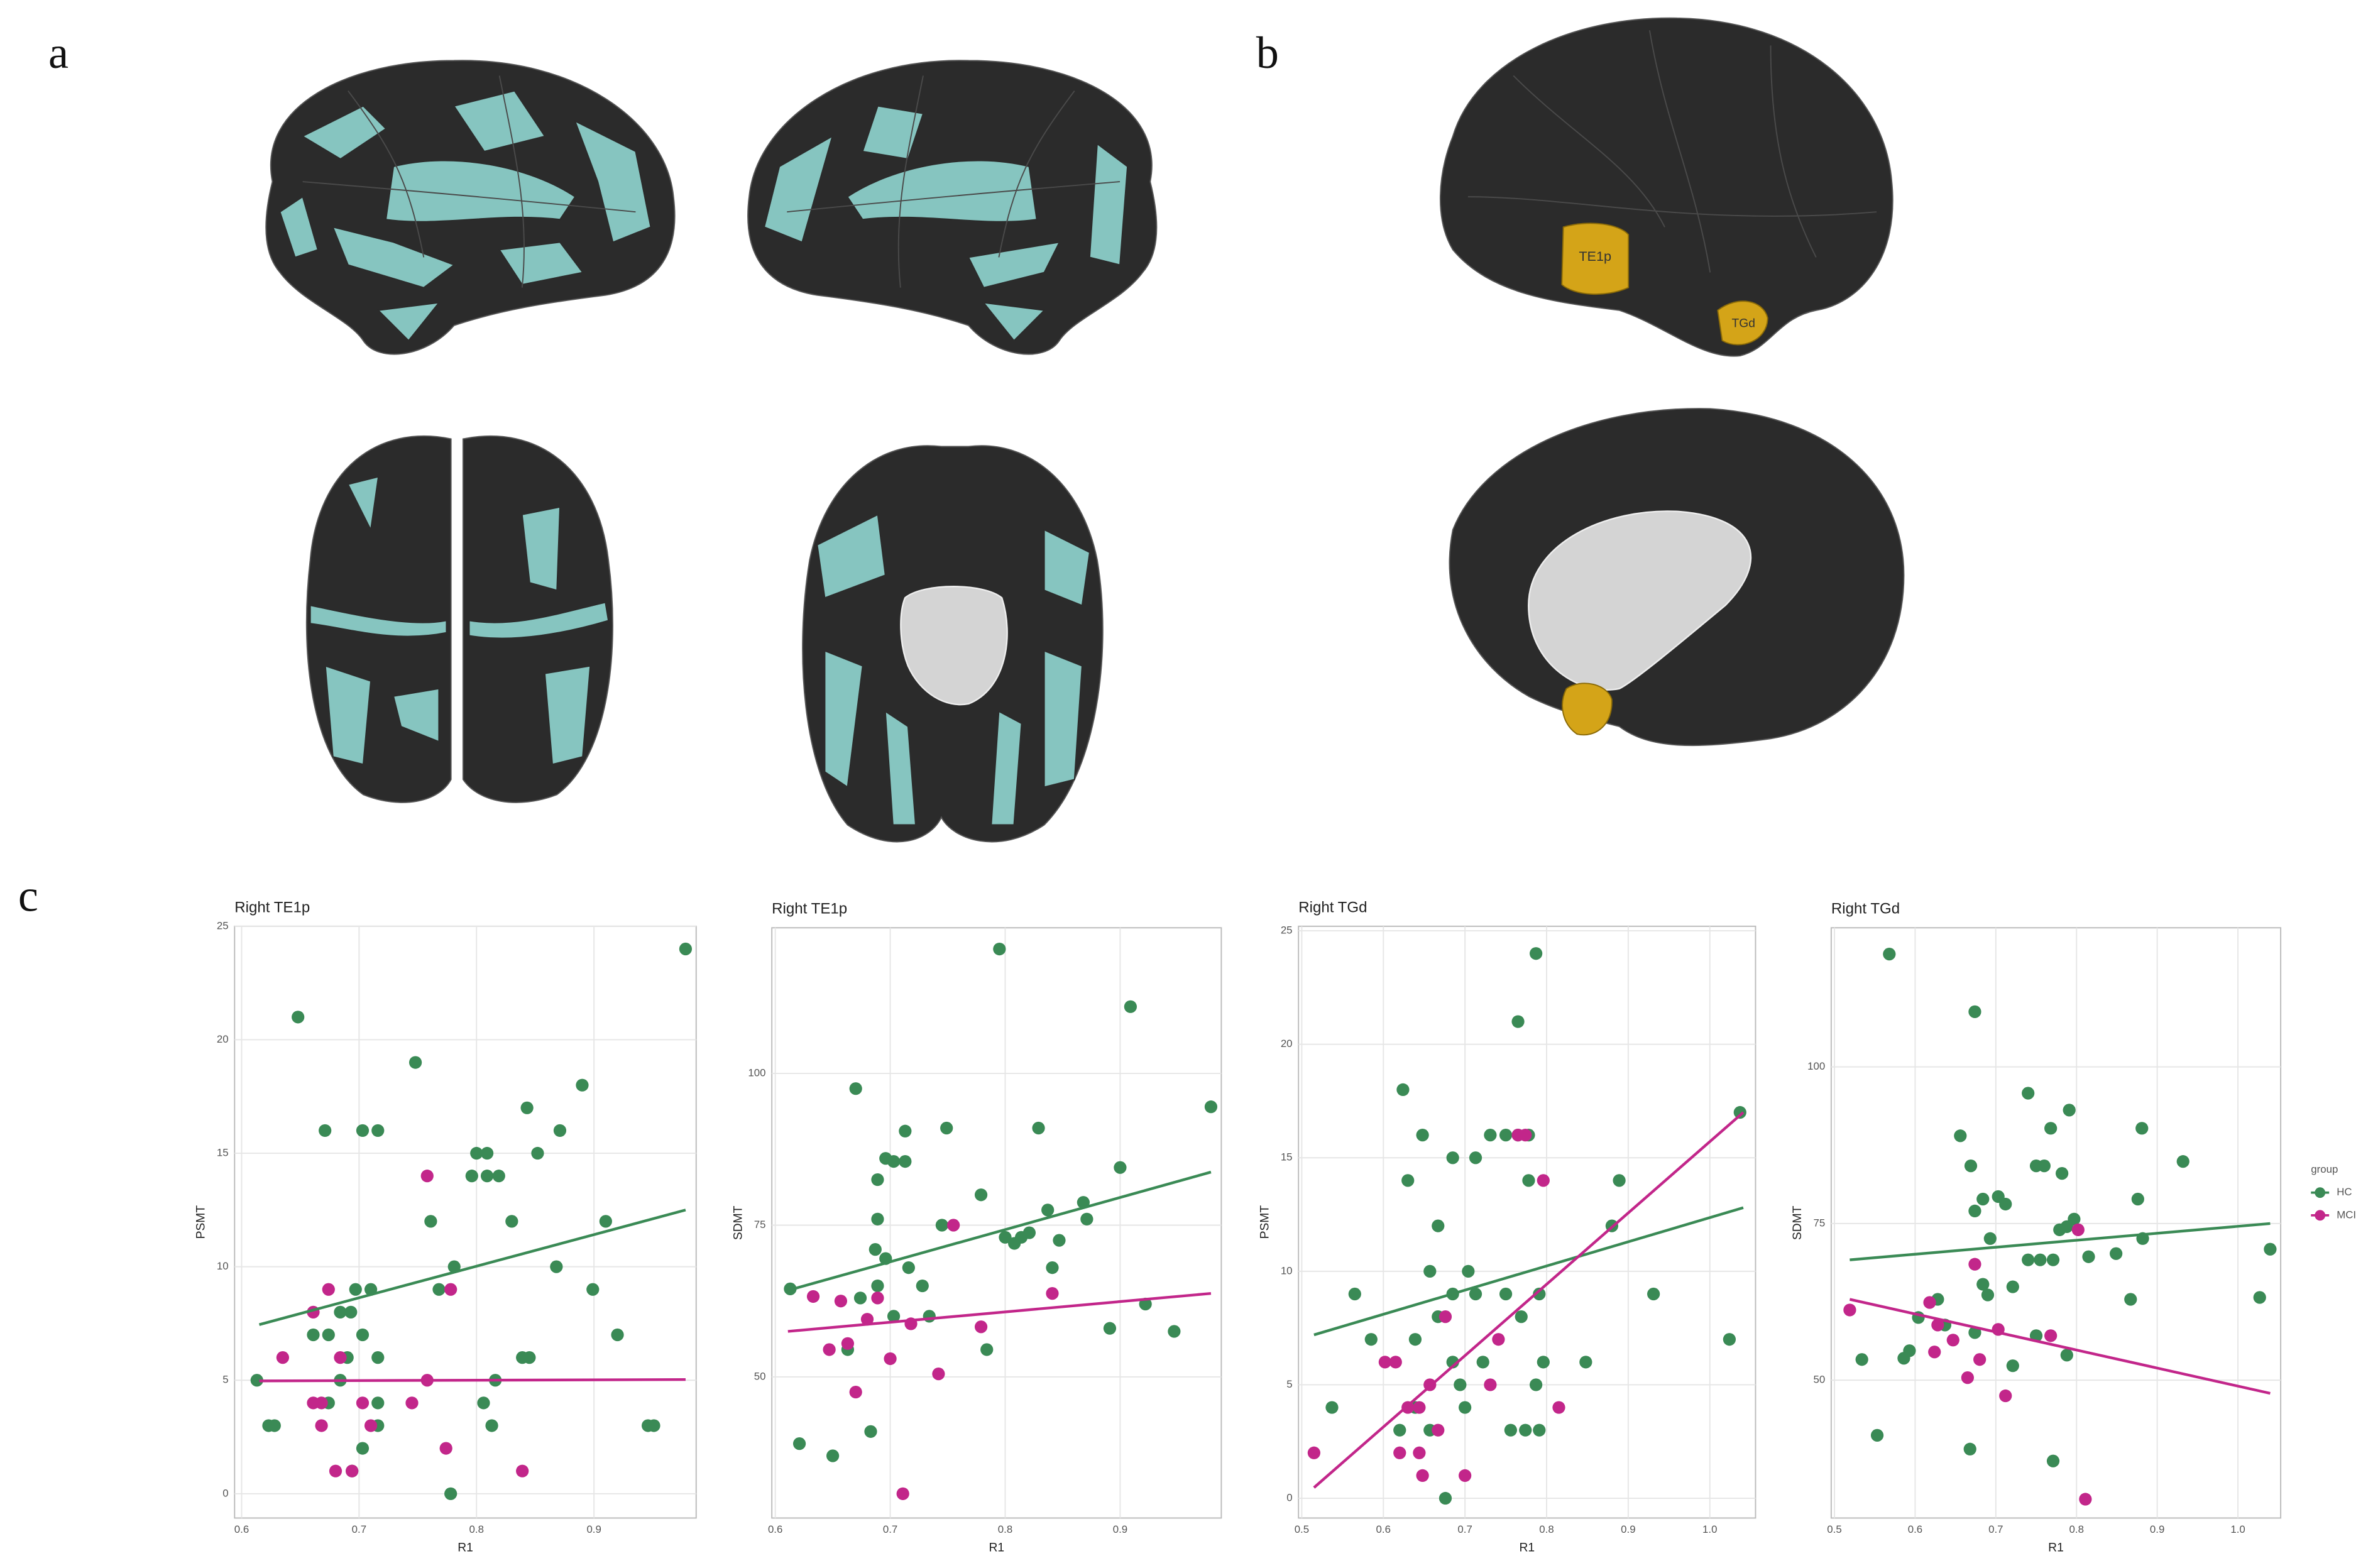 The height and width of the screenshot is (1568, 2373). I want to click on x-tick-label: 1.0, so click(1709, 1529).